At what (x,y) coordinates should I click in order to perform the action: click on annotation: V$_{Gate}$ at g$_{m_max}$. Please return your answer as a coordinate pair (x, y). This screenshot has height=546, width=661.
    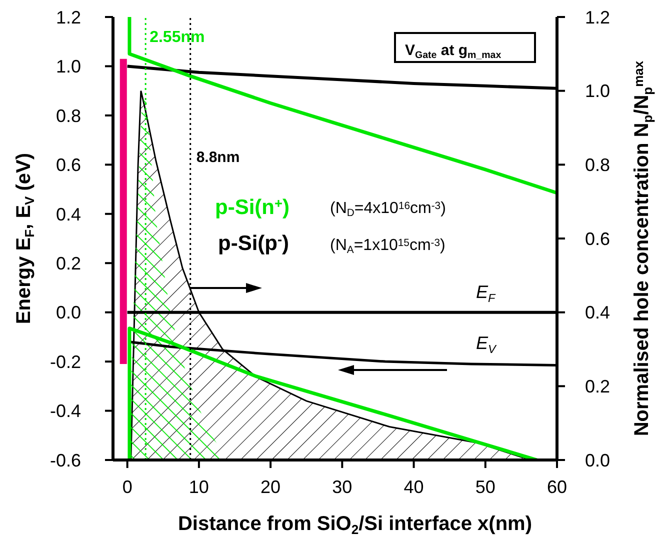
    Looking at the image, I should click on (453, 51).